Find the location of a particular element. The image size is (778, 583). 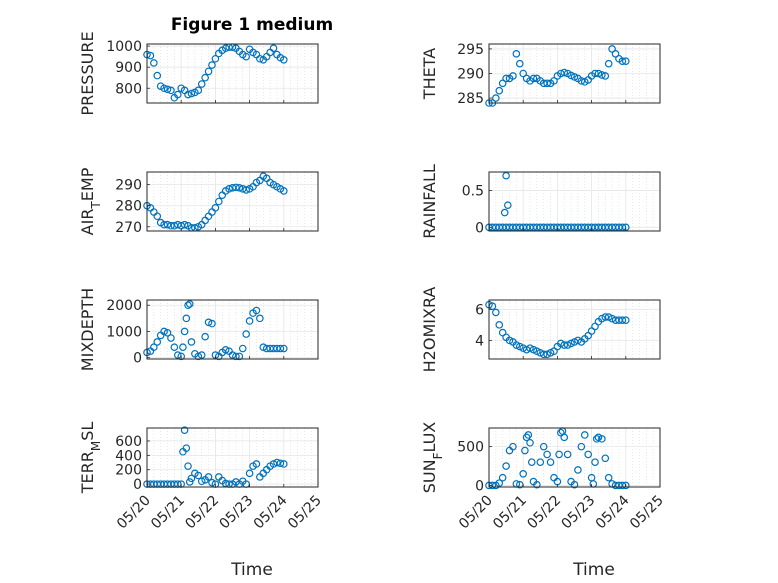

x-axis-label-right: Time is located at coordinates (593, 570).